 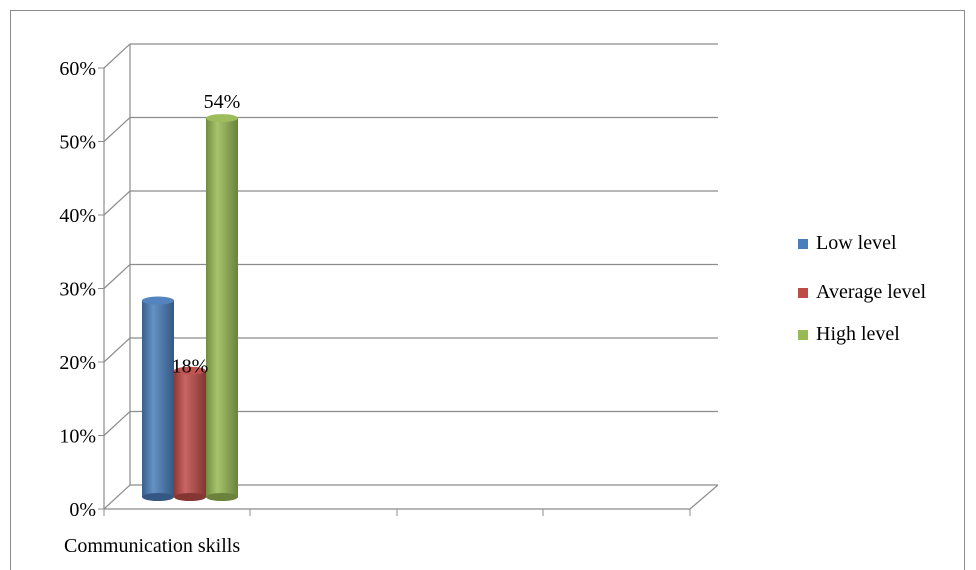 What do you see at coordinates (858, 334) in the screenshot?
I see `legend-label-high-level: High level` at bounding box center [858, 334].